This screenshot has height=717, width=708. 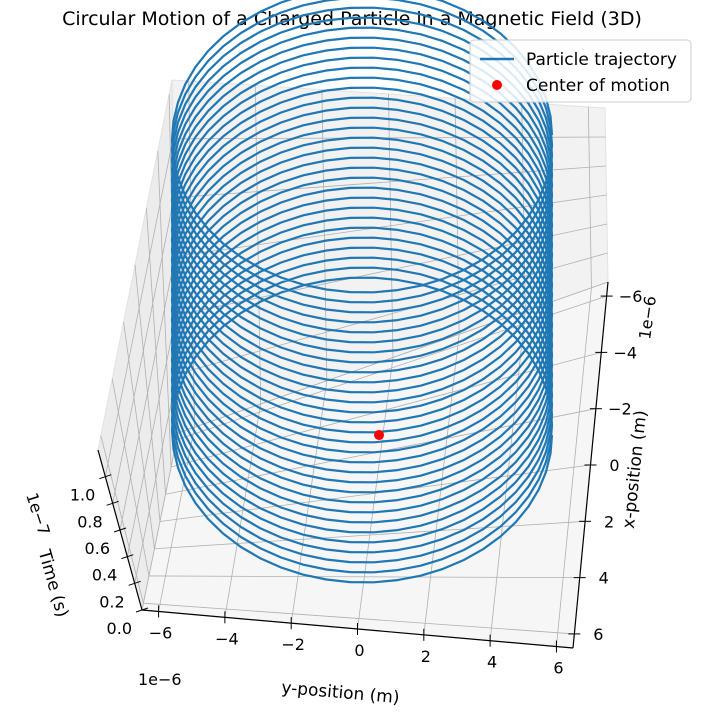 I want to click on y-tick-label: −2, so click(x=293, y=644).